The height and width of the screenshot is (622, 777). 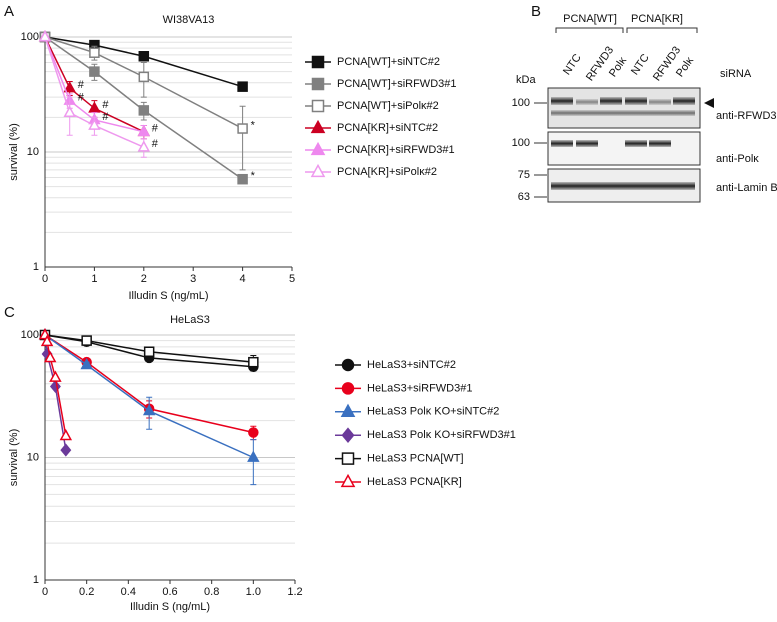 I want to click on x-tick-label: 2, so click(x=144, y=279).